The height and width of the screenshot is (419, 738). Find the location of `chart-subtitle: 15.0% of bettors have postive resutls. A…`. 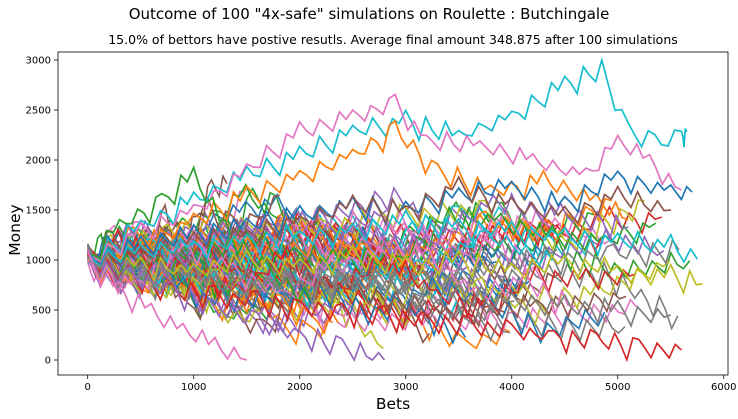

chart-subtitle: 15.0% of bettors have postive resutls. A… is located at coordinates (393, 39).